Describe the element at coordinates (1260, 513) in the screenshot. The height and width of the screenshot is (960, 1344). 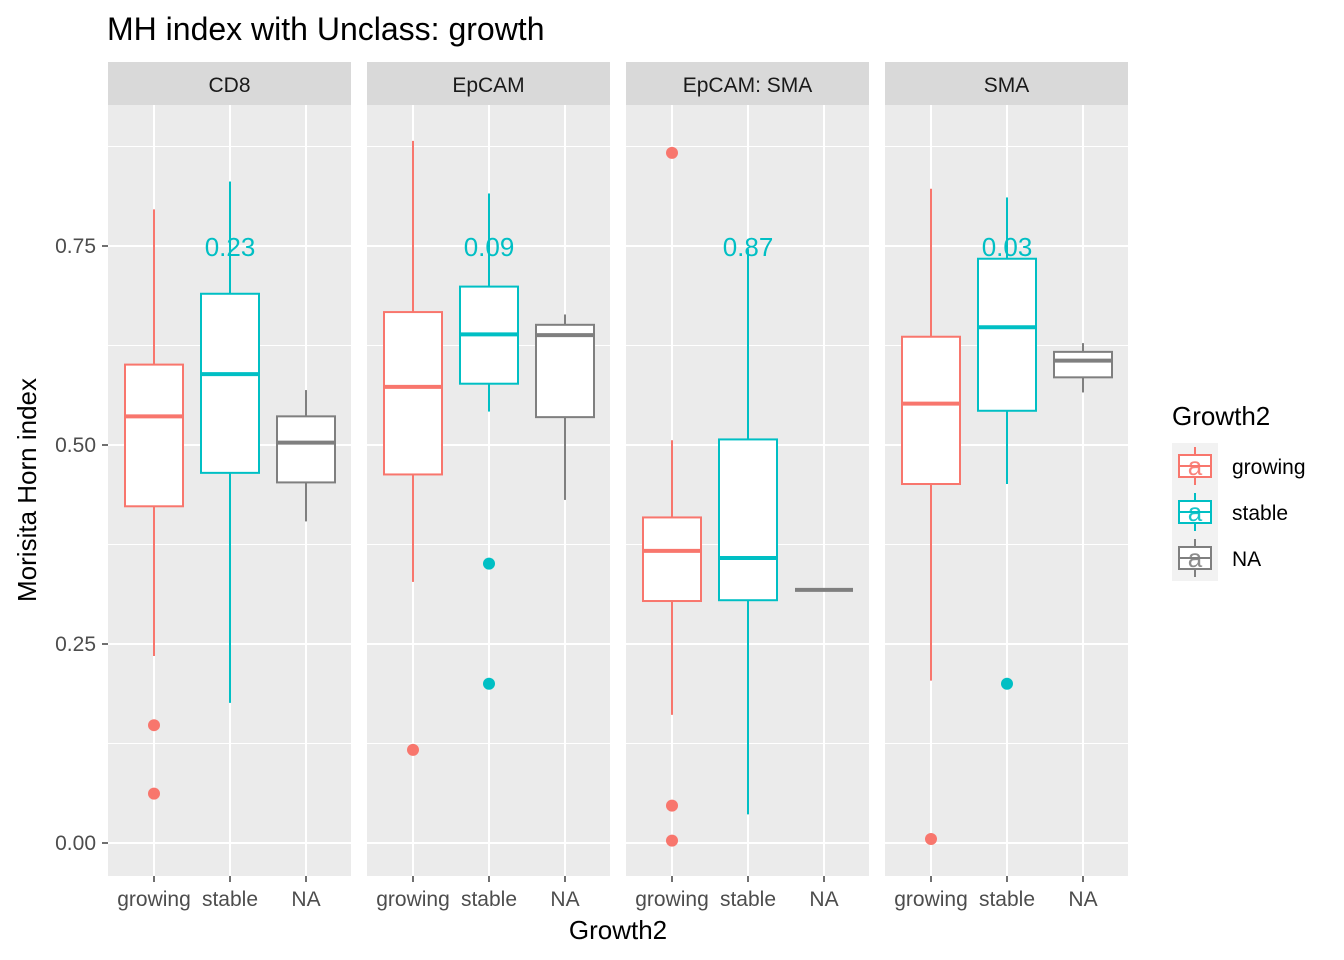
I see `legend-label: stable` at that location.